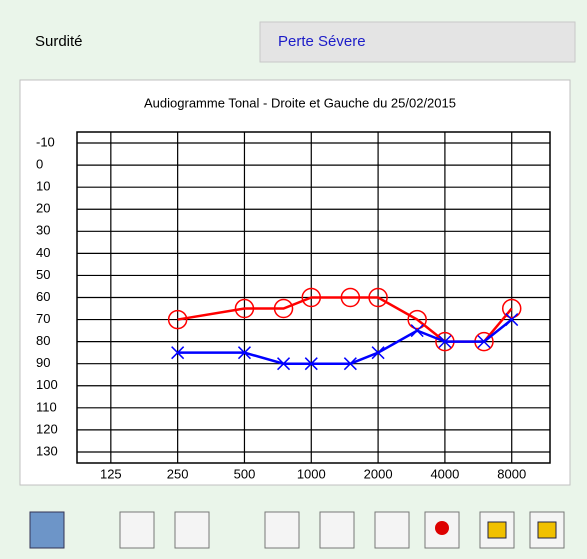  What do you see at coordinates (43, 296) in the screenshot?
I see `y-tick-label: 60` at bounding box center [43, 296].